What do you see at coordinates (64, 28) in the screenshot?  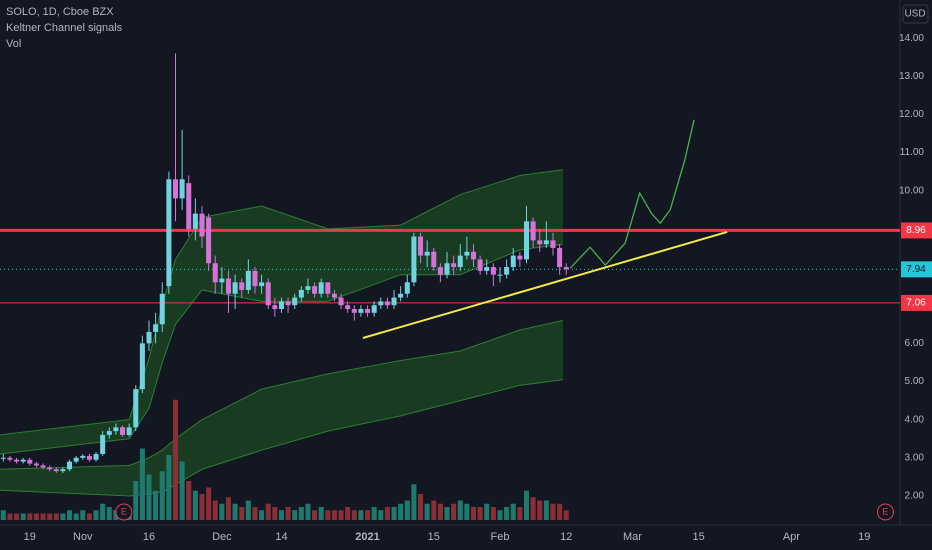 I see `indicator-name: Keltner Channel signals` at bounding box center [64, 28].